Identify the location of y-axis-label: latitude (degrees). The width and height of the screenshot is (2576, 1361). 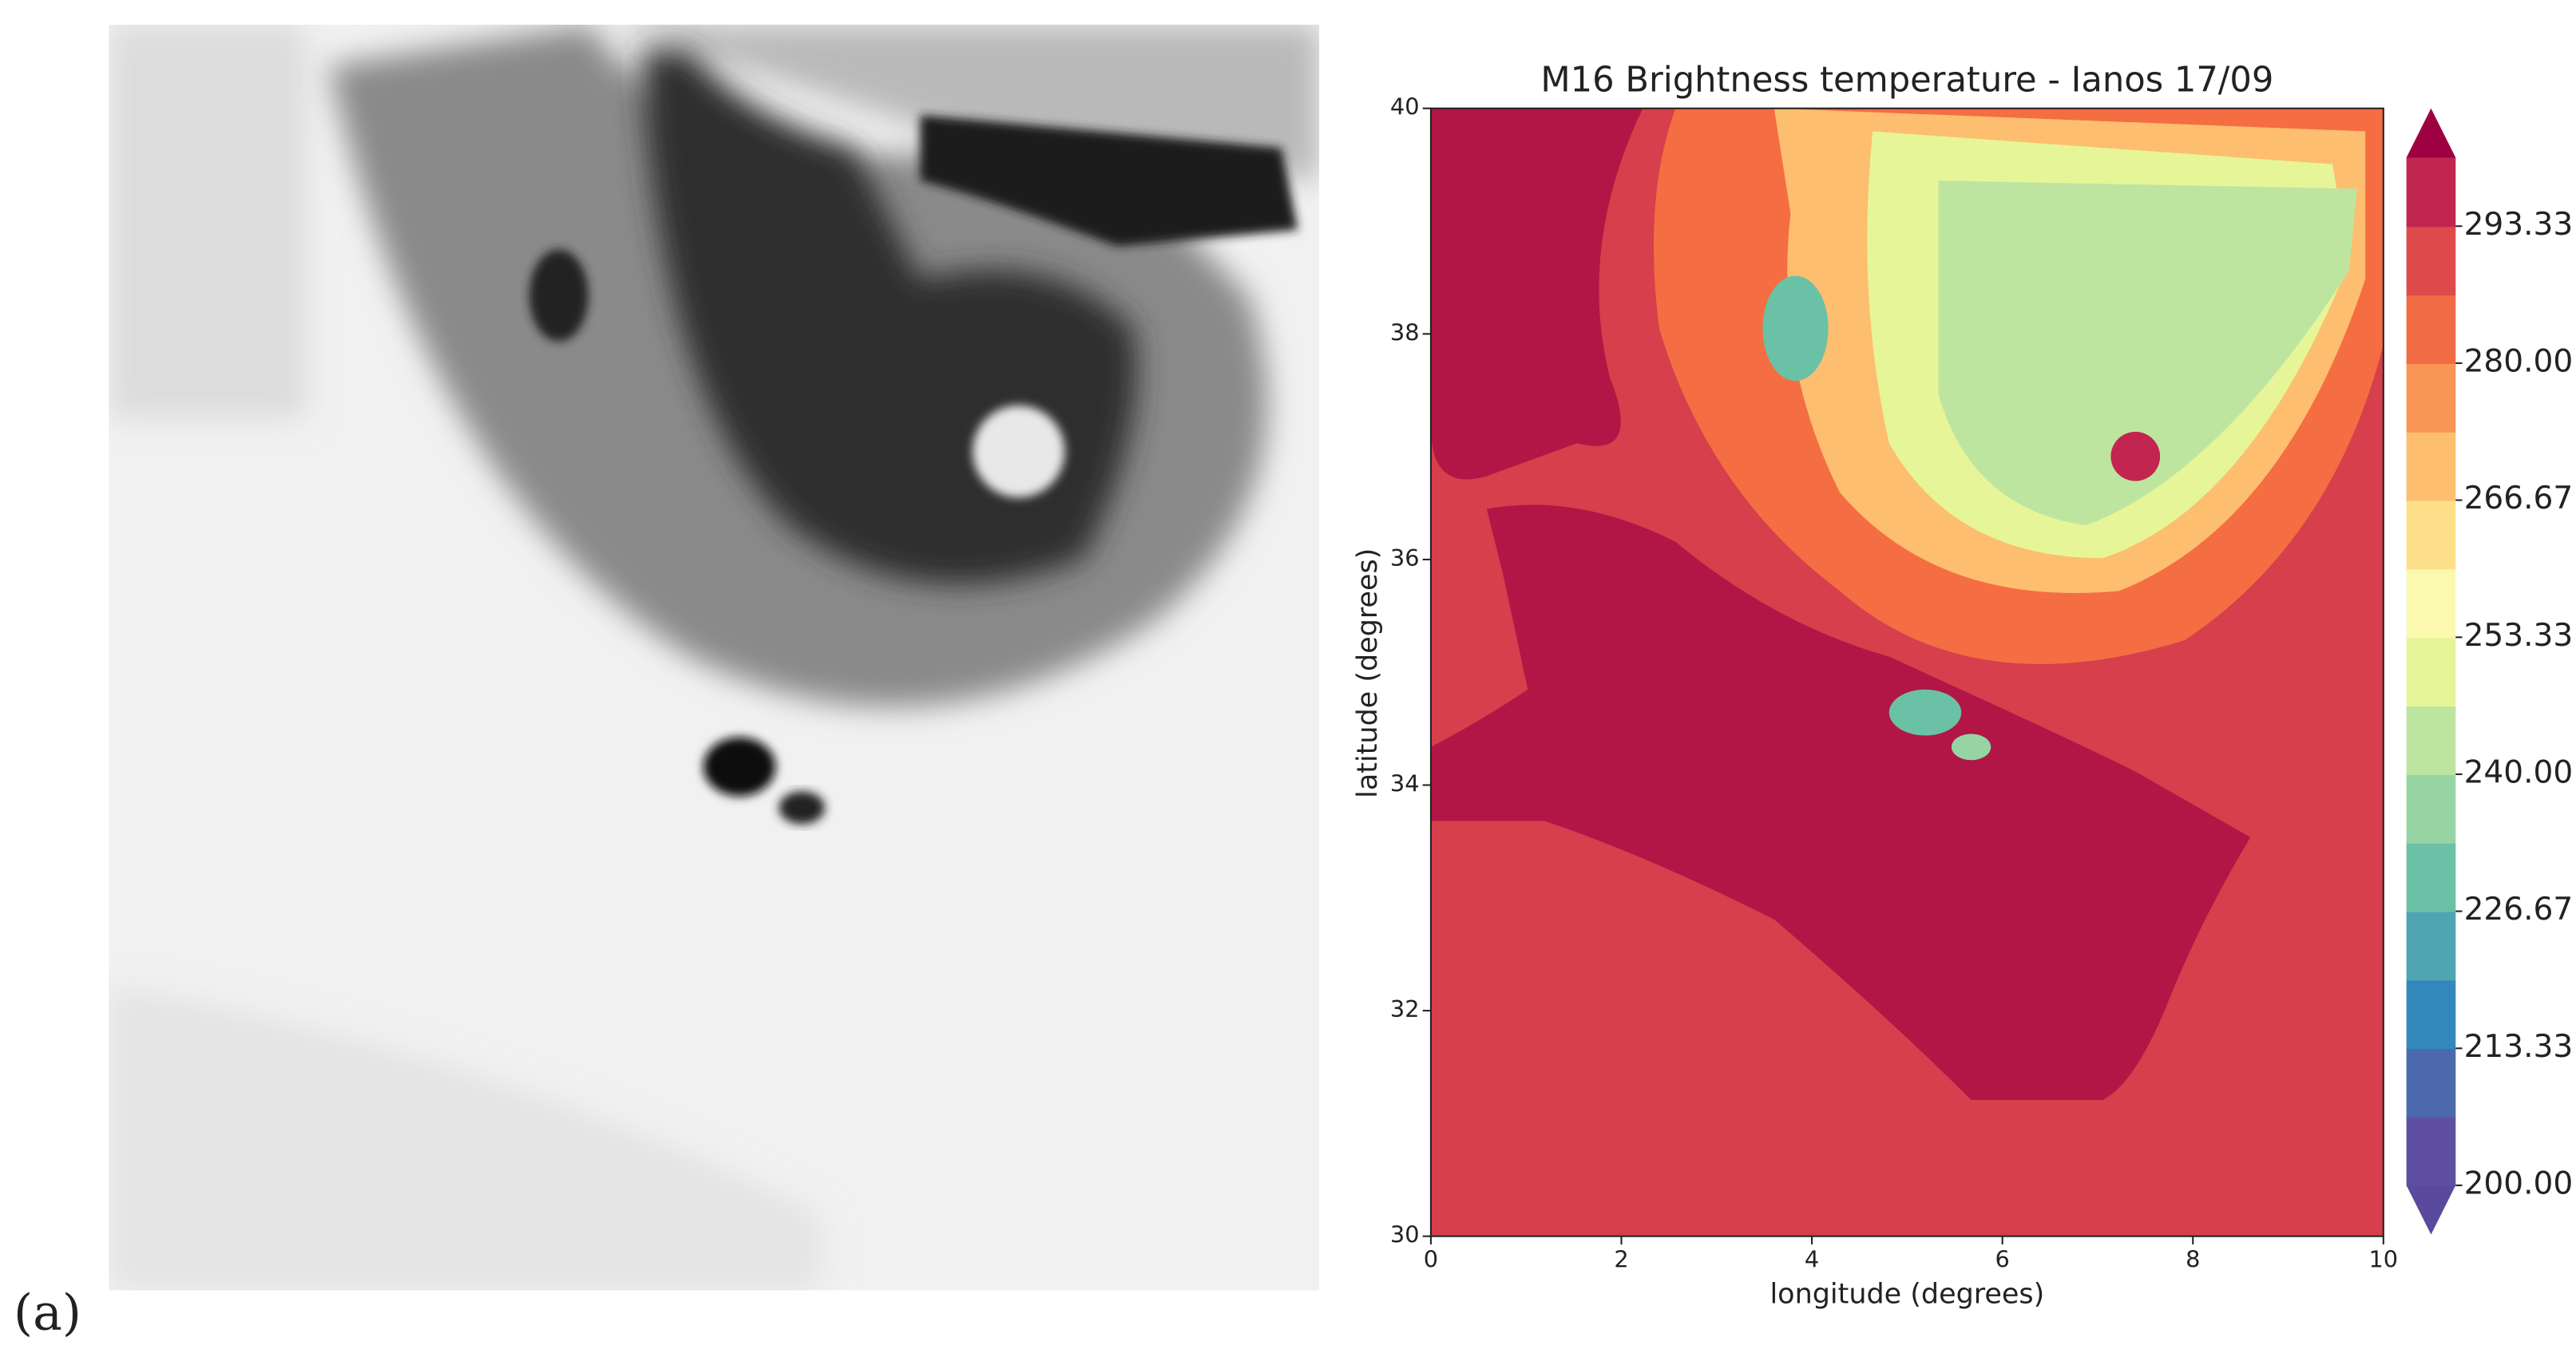
(1368, 673).